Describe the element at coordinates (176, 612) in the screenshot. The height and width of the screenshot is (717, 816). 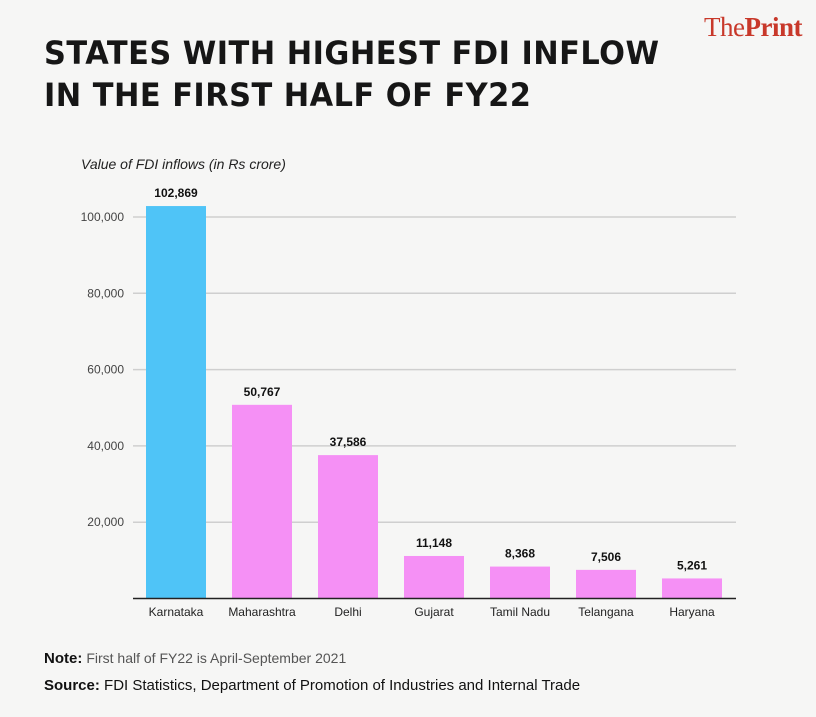
I see `x-tick-label: Karnataka` at that location.